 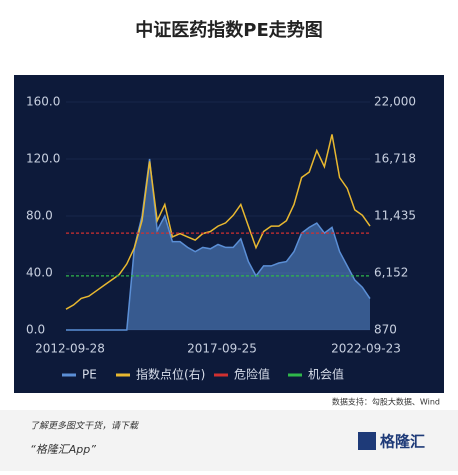 What do you see at coordinates (39, 273) in the screenshot?
I see `y-tick-label: 40.0` at bounding box center [39, 273].